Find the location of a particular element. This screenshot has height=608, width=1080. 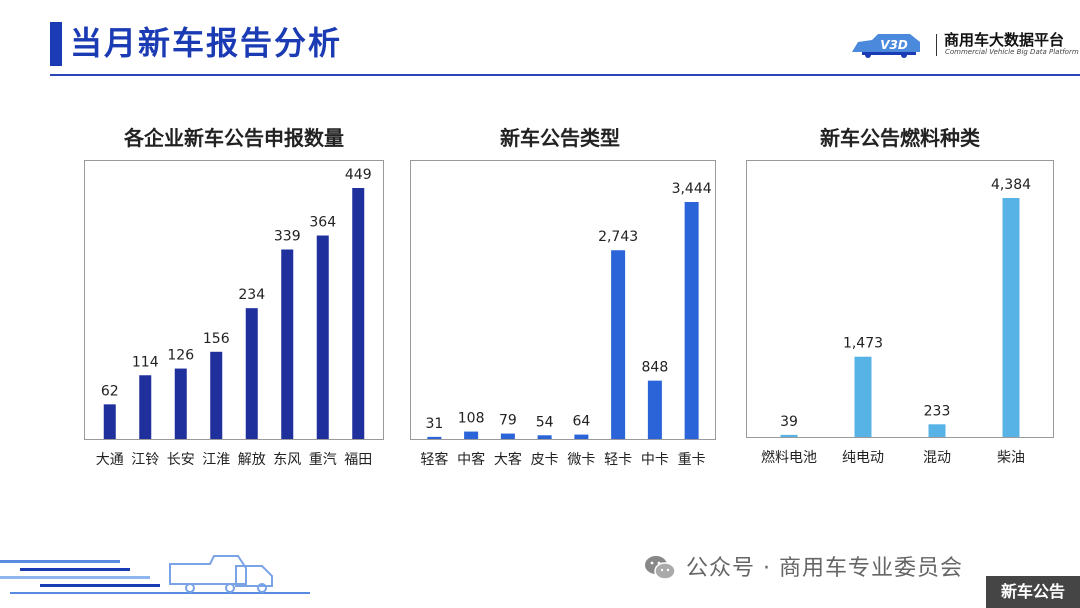

chart2-svg: 31 轻客 108 中客 79 大客 54 皮卡 64 微卡 2,743 轻卡 848 中卡 3,444 重卡 is located at coordinates (563, 314).